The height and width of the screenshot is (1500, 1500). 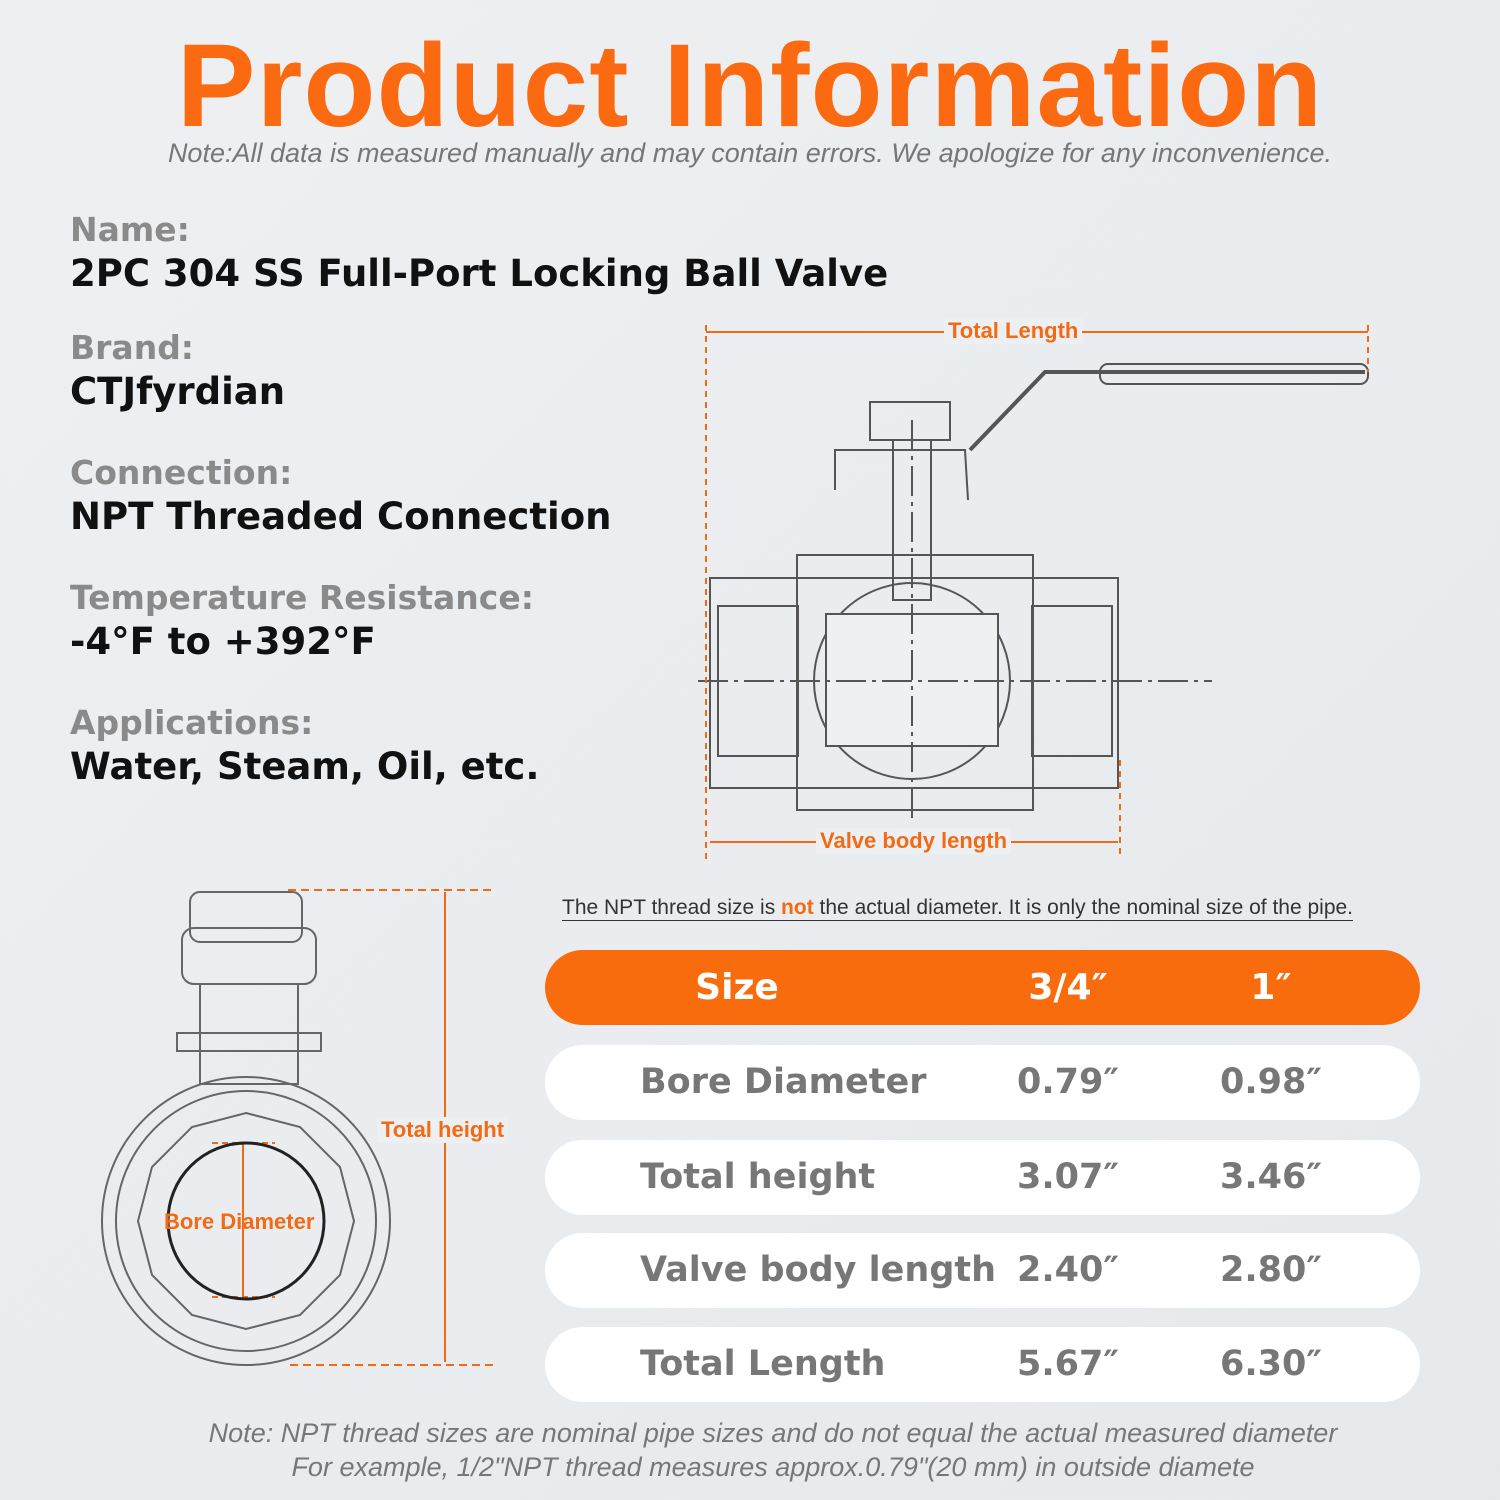 I want to click on spec-value: CTJfyrdian, so click(x=178, y=391).